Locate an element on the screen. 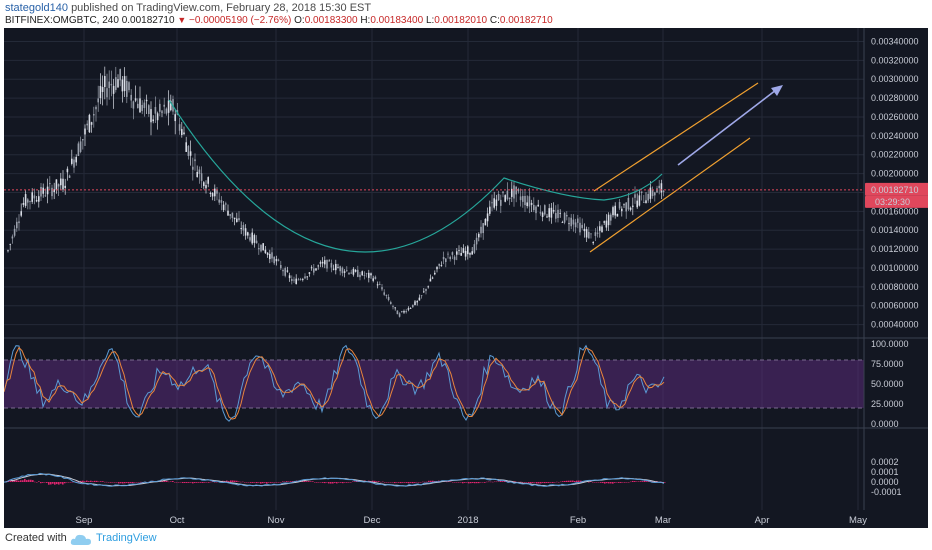 The width and height of the screenshot is (932, 550). trend-arrow is located at coordinates (730, 125).